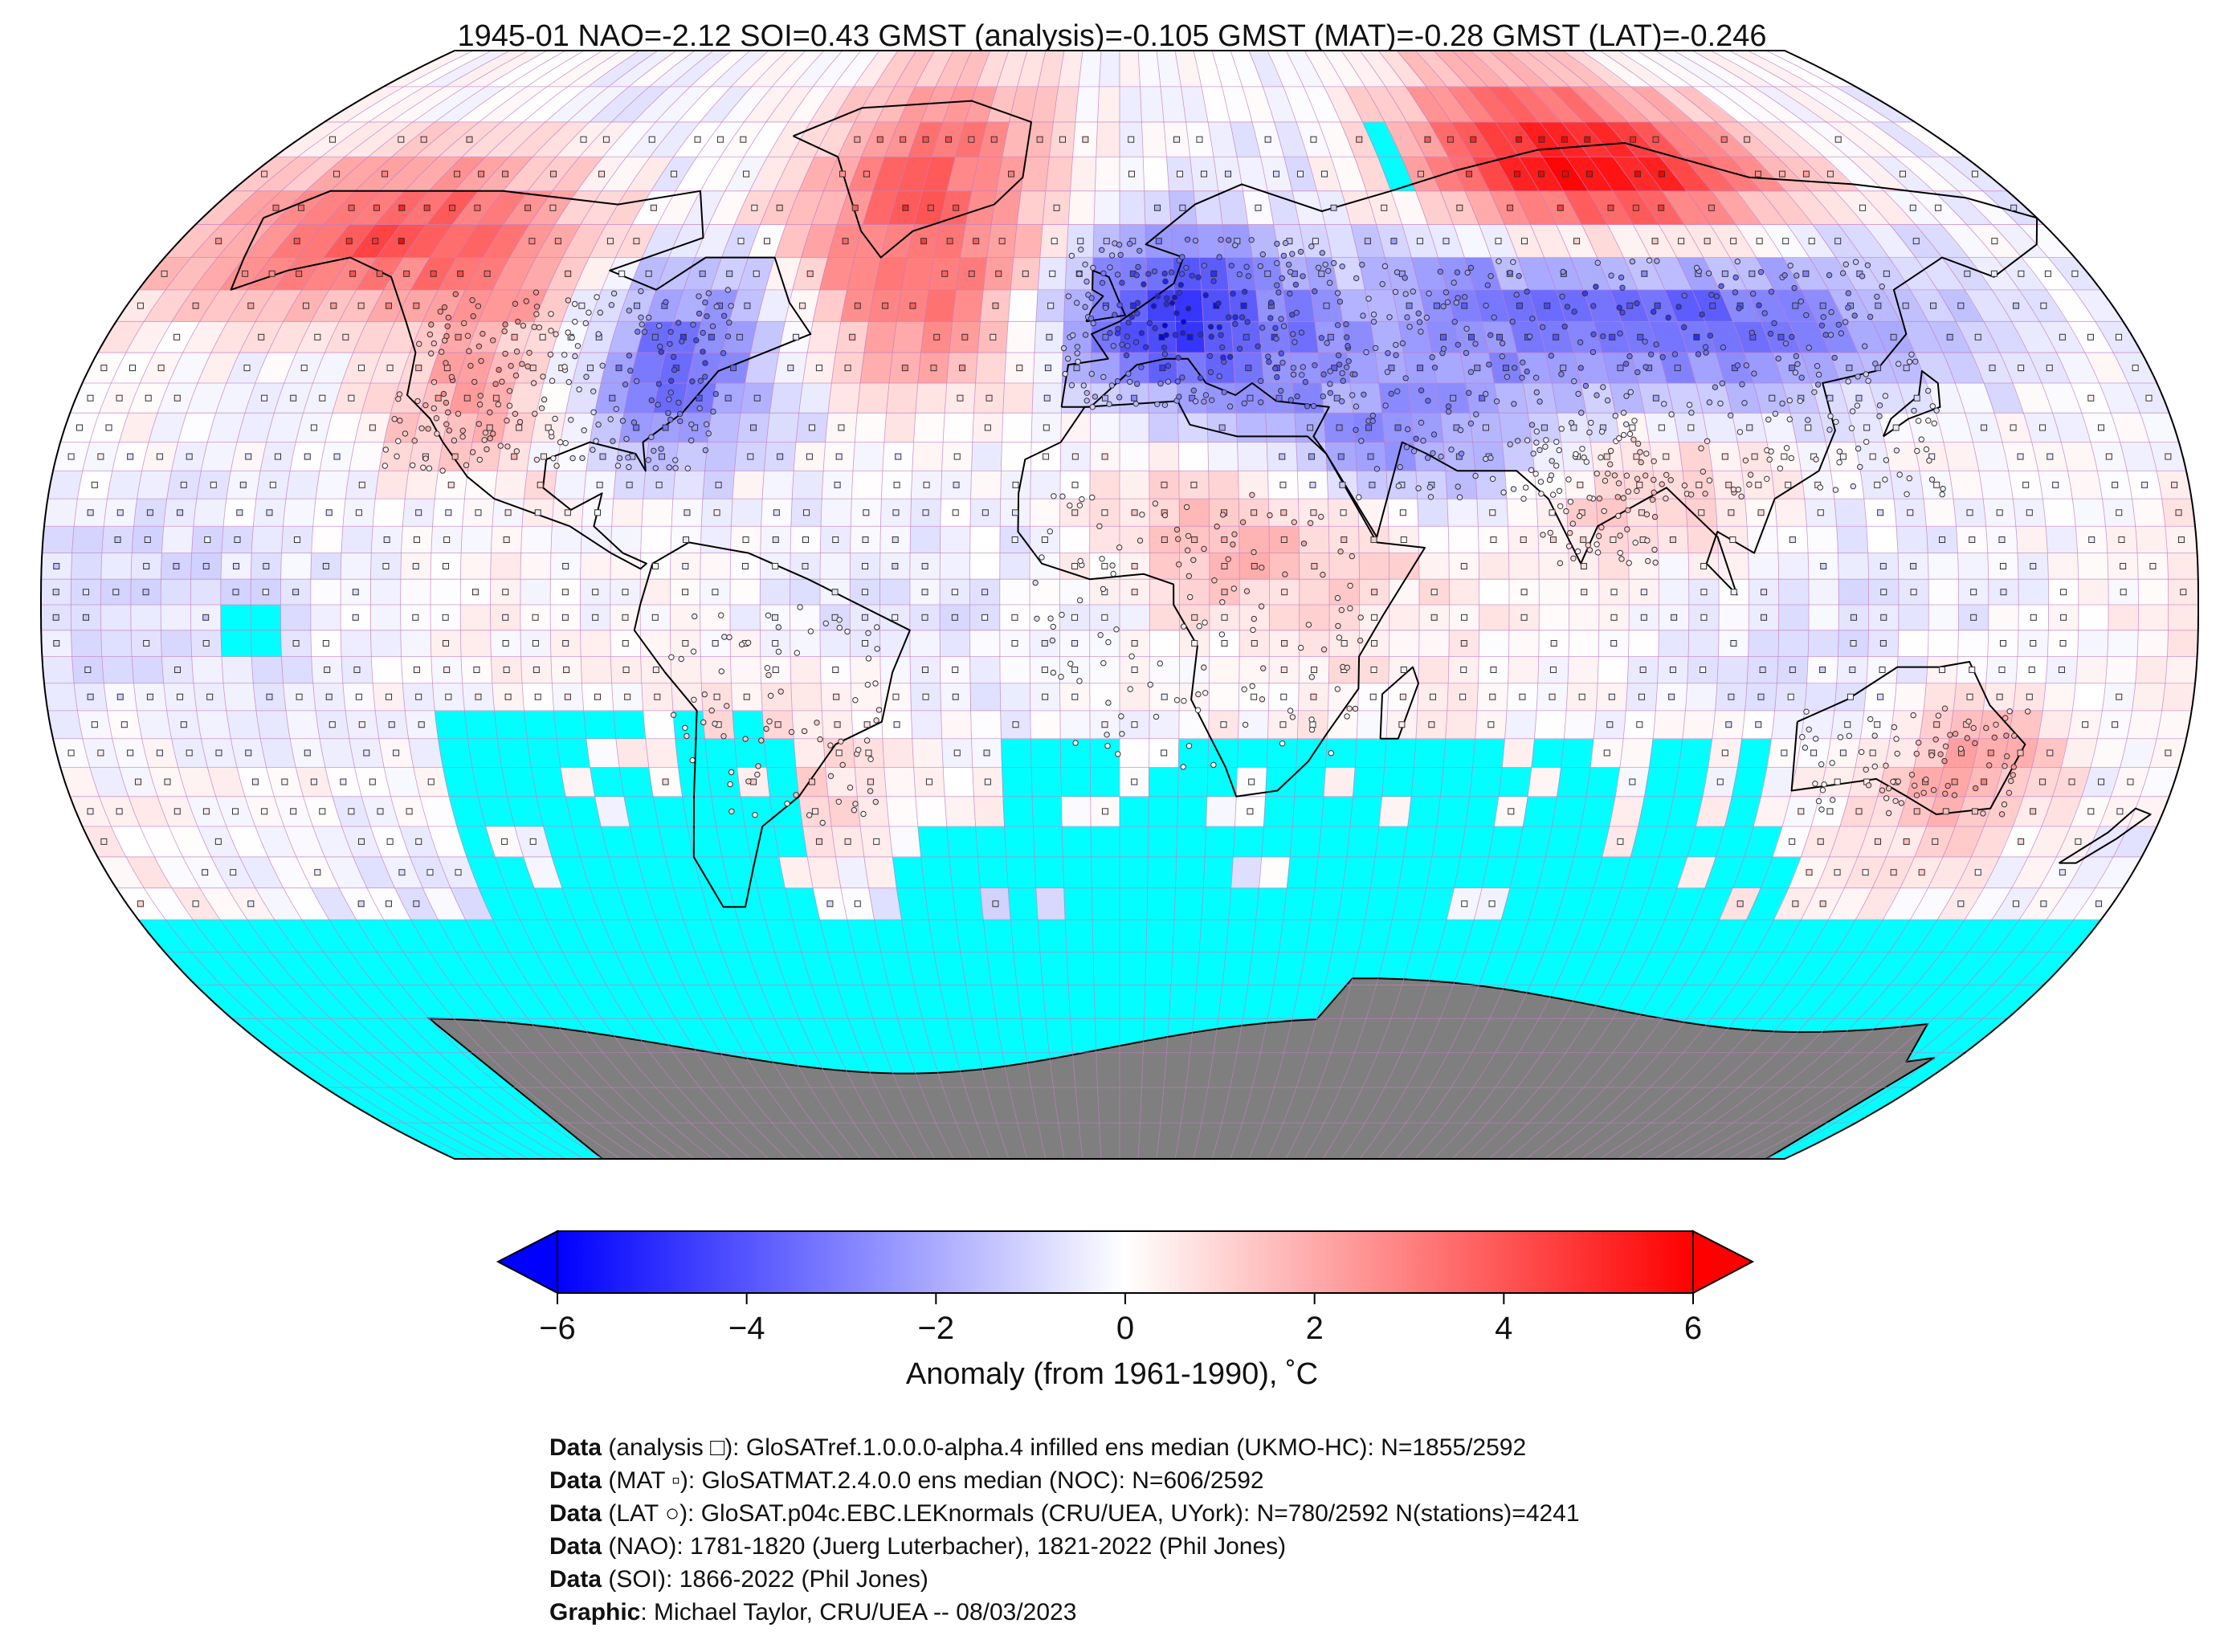 This screenshot has width=2224, height=1652. What do you see at coordinates (1723, 1262) in the screenshot?
I see `colorbar-extend-high` at bounding box center [1723, 1262].